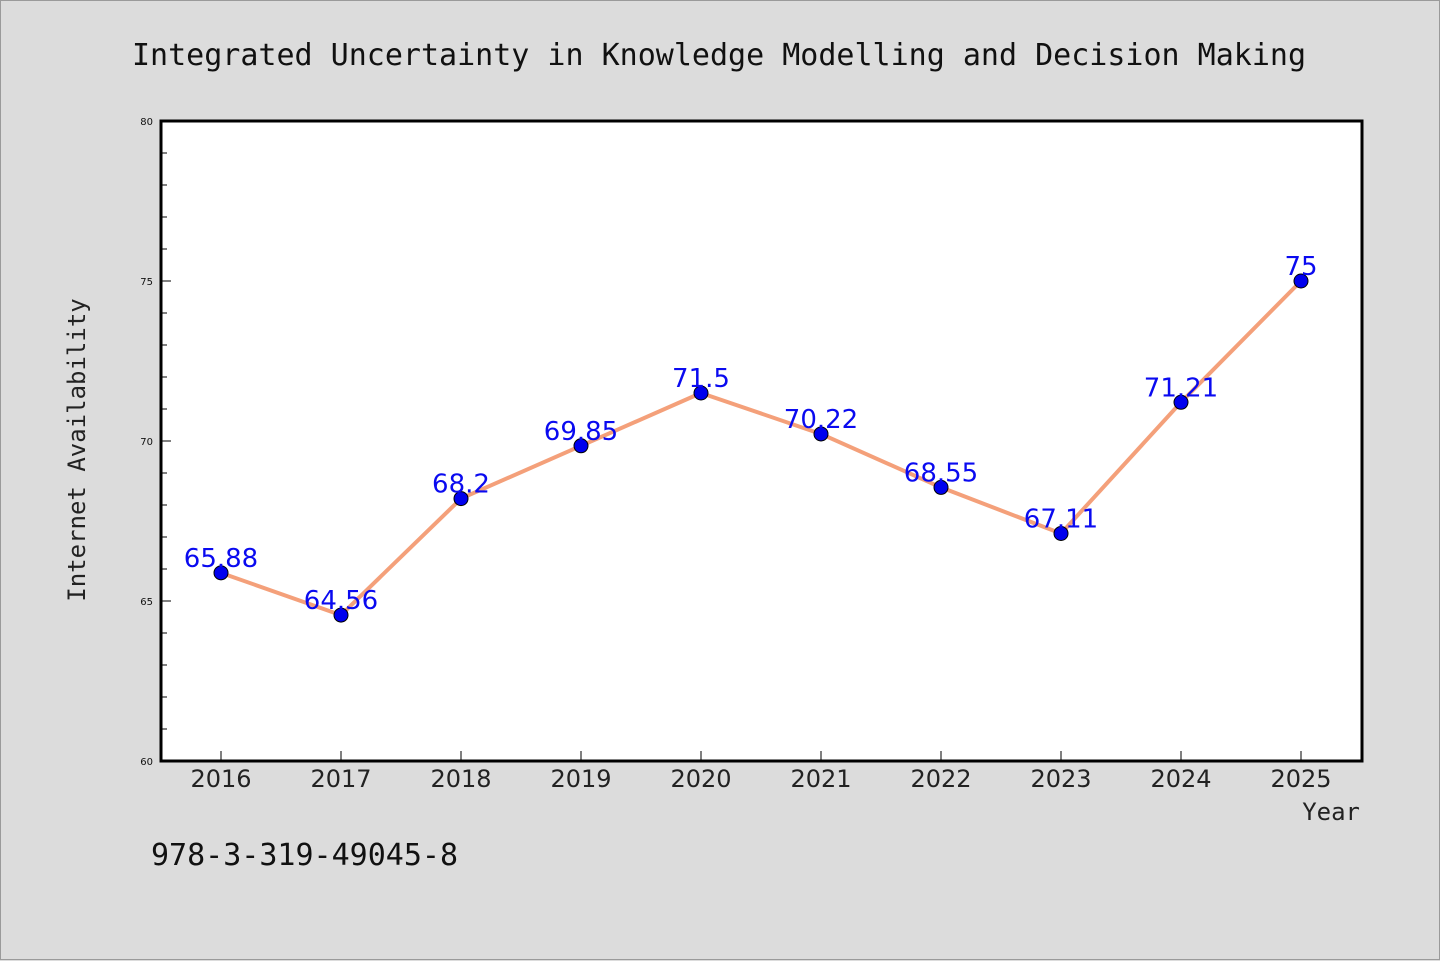  I want to click on y-axis-label: Internet Availability, so click(77, 449).